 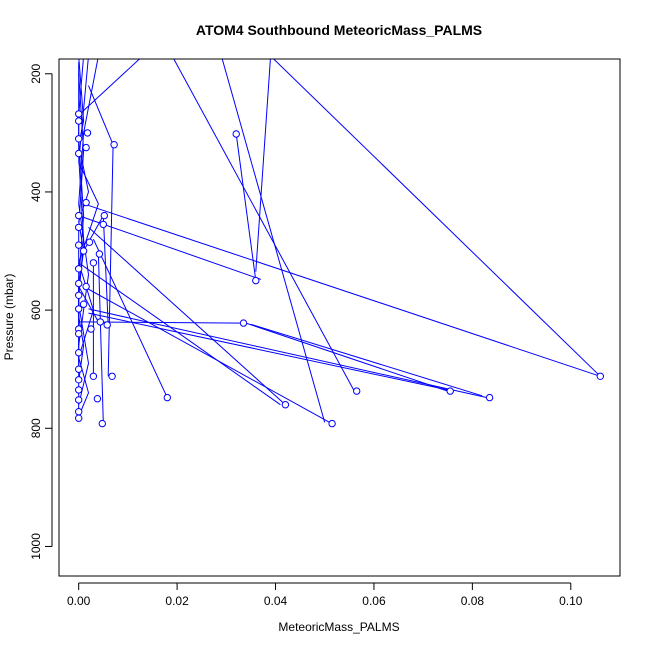 I want to click on x-tick-label: 0.10, so click(x=571, y=601).